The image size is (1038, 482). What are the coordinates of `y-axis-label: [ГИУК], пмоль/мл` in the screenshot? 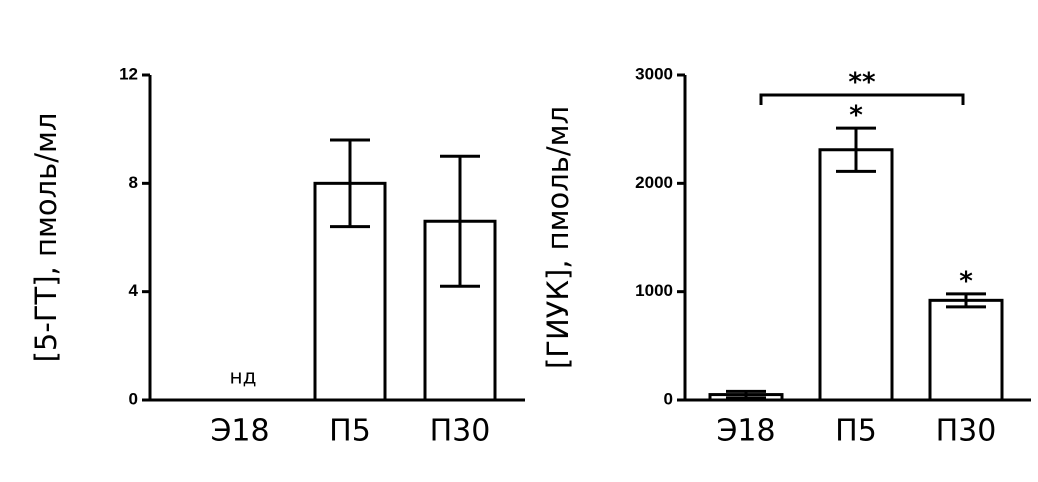 It's located at (558, 237).